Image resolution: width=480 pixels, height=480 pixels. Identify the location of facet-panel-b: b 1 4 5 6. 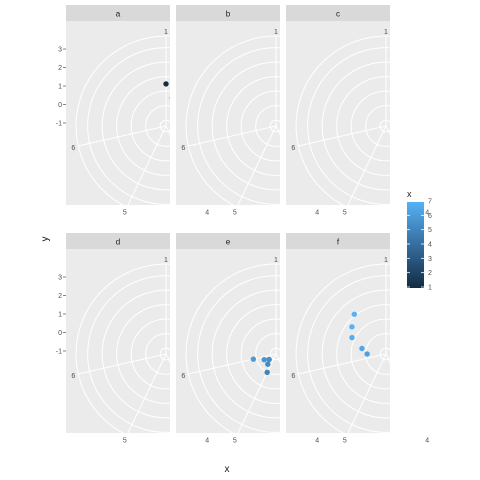
(247, 111).